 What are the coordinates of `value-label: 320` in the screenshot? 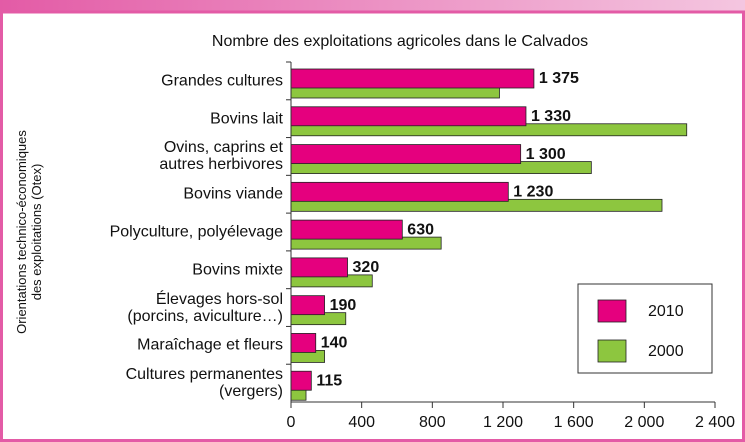 It's located at (366, 267).